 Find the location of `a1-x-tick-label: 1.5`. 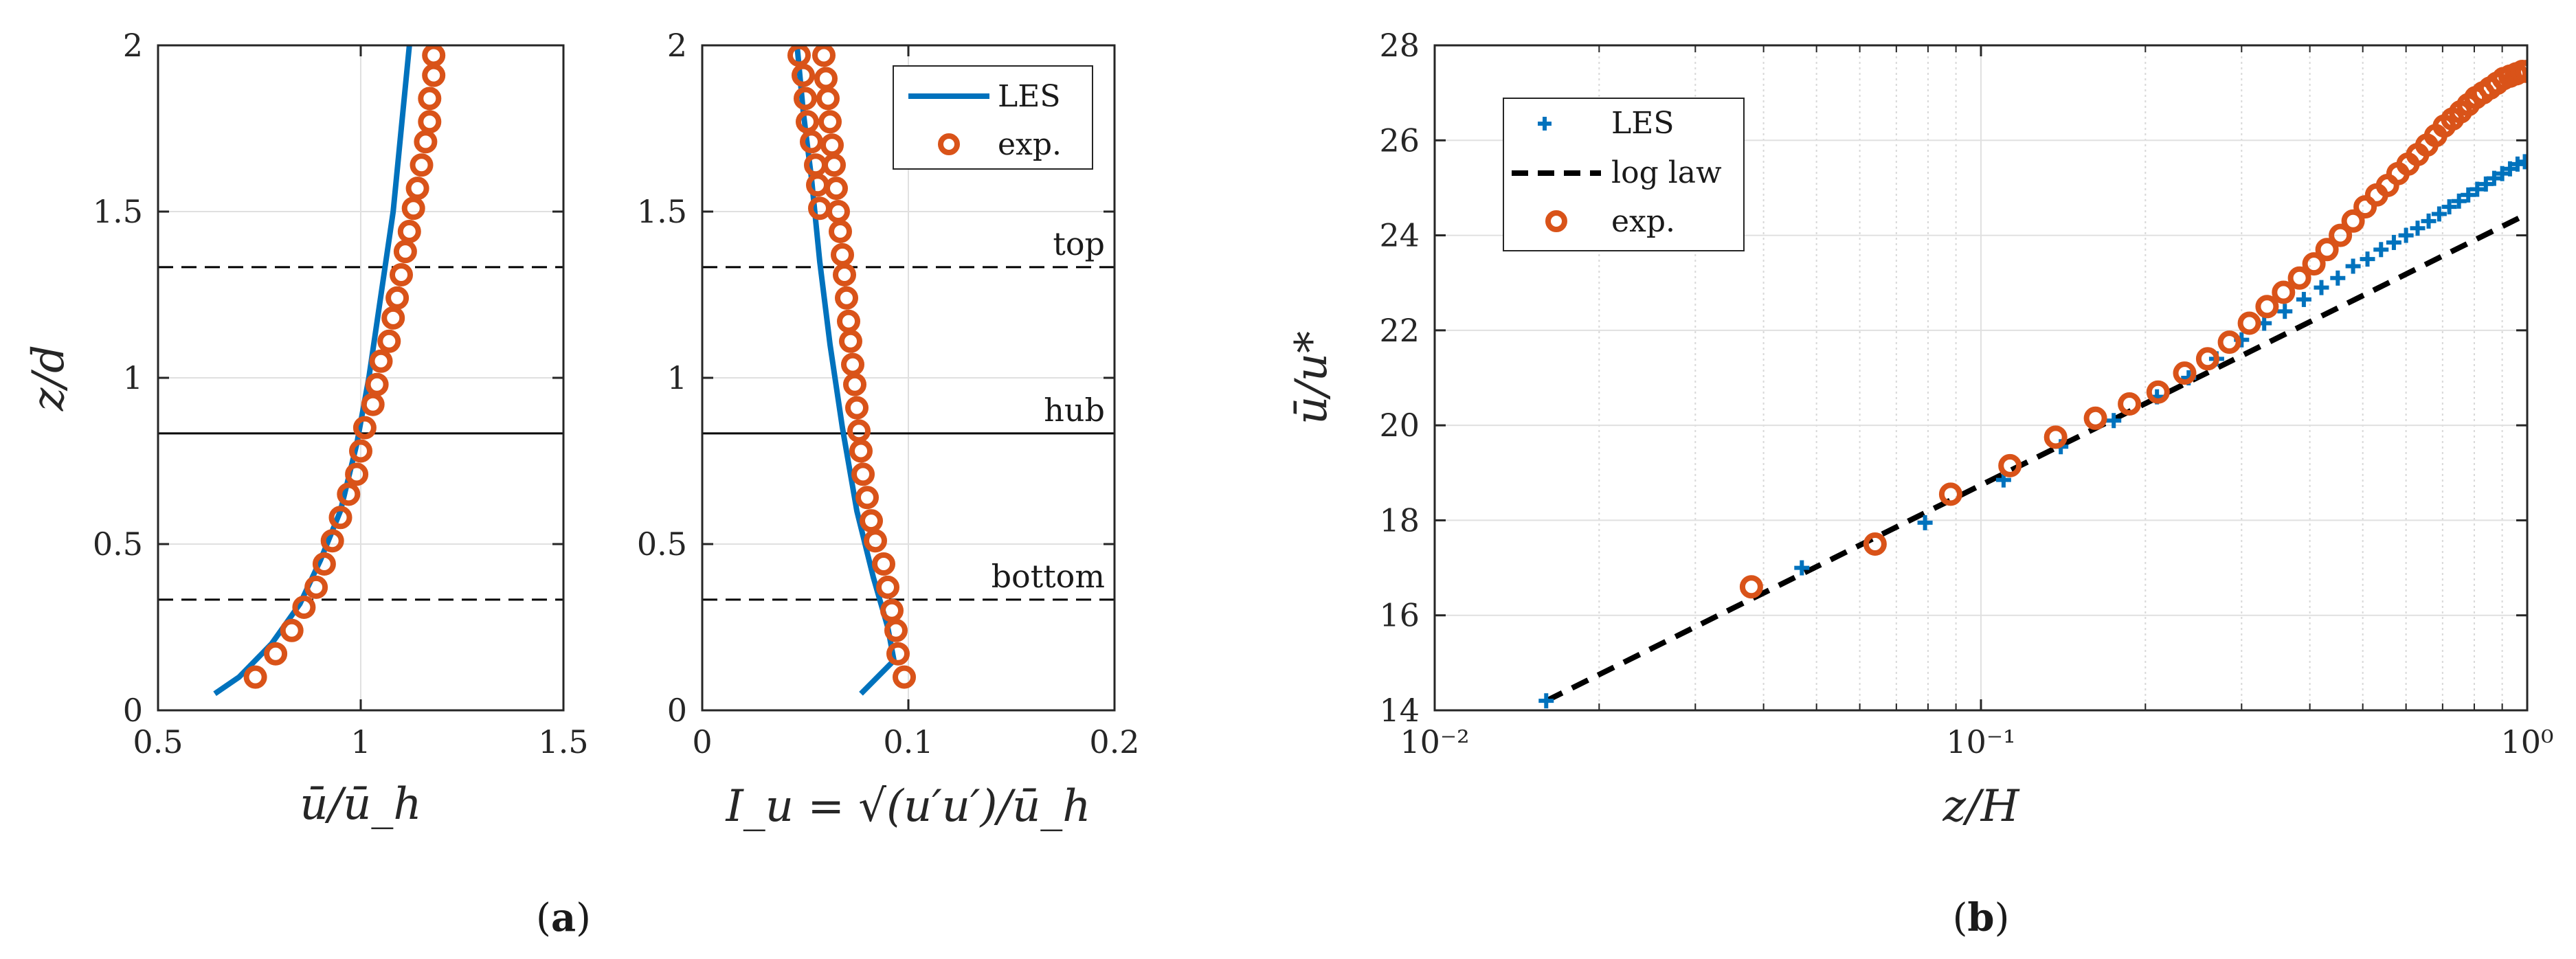

a1-x-tick-label: 1.5 is located at coordinates (563, 741).